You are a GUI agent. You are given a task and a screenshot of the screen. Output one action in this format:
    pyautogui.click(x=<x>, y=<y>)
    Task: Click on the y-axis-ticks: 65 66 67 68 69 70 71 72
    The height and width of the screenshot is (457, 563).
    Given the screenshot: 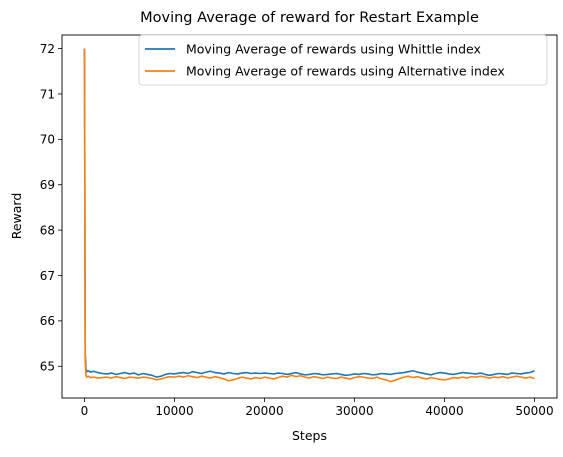 What is the action you would take?
    pyautogui.click(x=51, y=208)
    